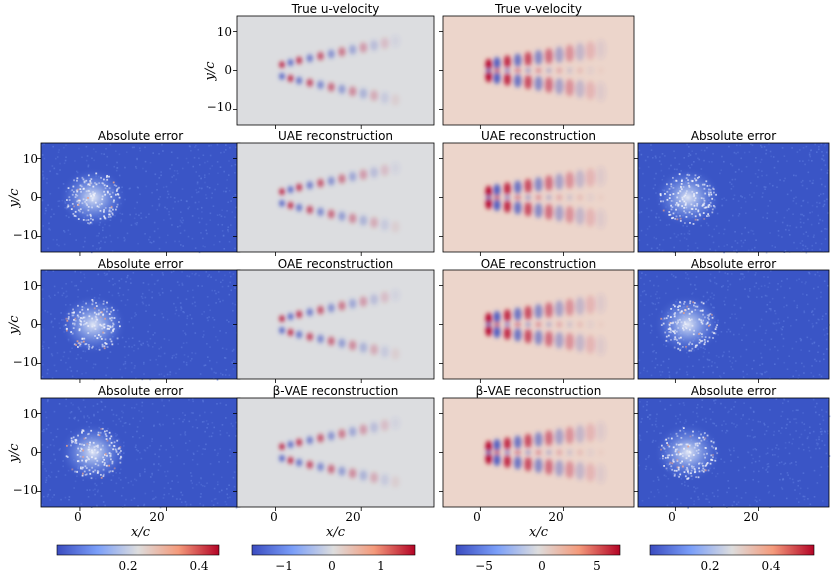 This screenshot has height=574, width=831. What do you see at coordinates (141, 198) in the screenshot?
I see `panel-uae-u-error-speckle` at bounding box center [141, 198].